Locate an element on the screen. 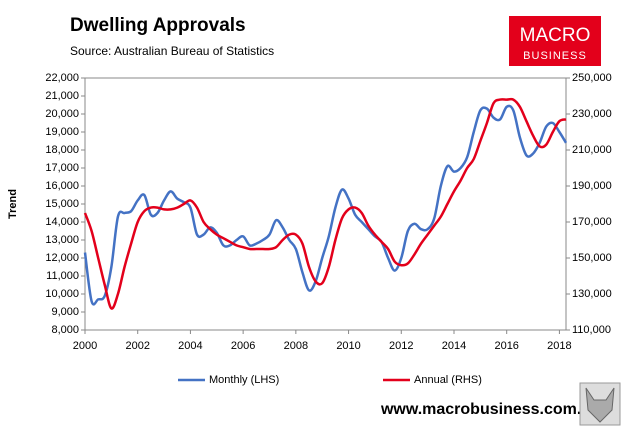 This screenshot has height=431, width=644. y-tick-label: 8,000 is located at coordinates (65, 330).